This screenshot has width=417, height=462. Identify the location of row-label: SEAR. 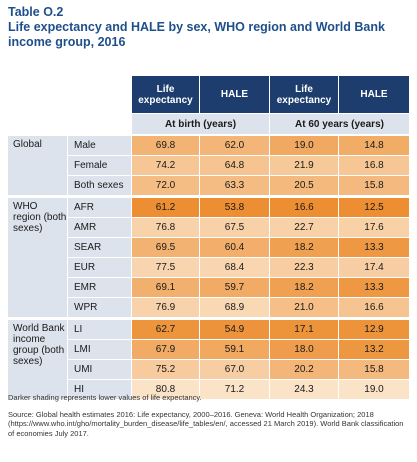
(99, 247).